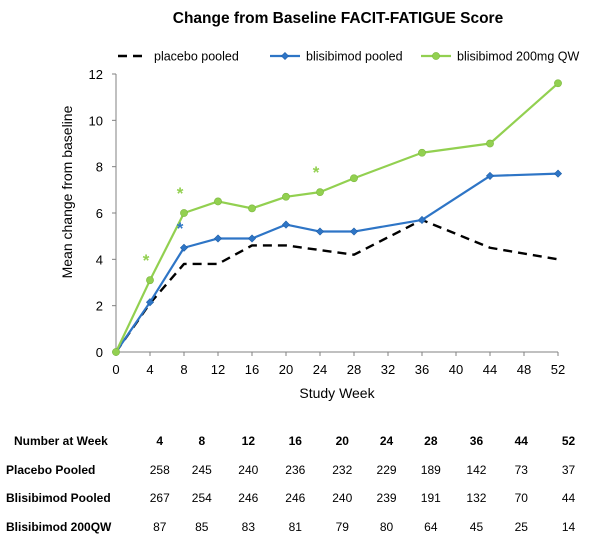  Describe the element at coordinates (338, 18) in the screenshot. I see `chart-title: Change from Baseline FACIT-FATIGUE Score` at that location.